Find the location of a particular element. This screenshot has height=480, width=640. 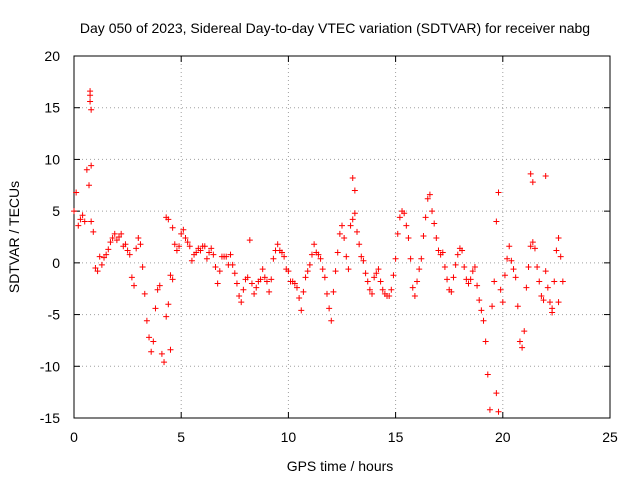

x-tick-label: 10 is located at coordinates (289, 437).